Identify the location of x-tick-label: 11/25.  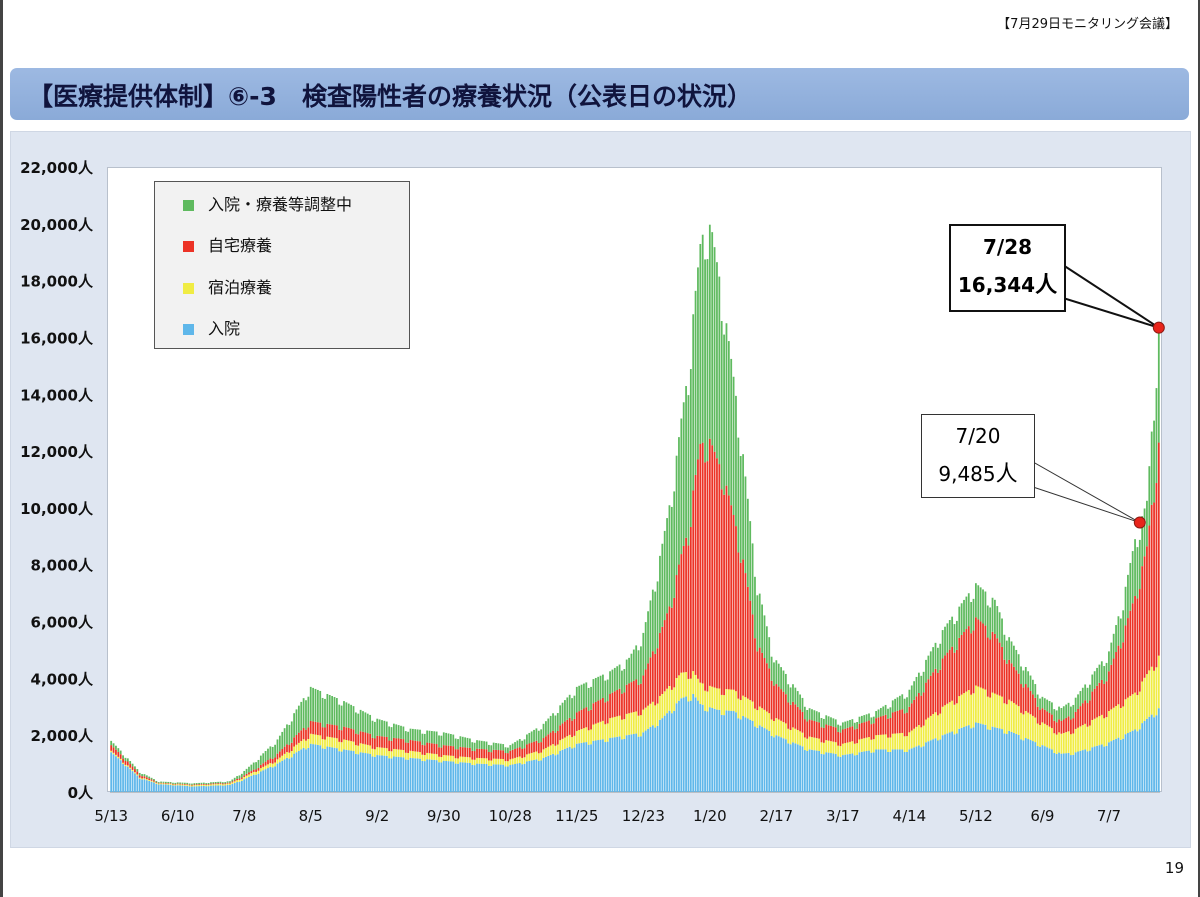
(576, 816).